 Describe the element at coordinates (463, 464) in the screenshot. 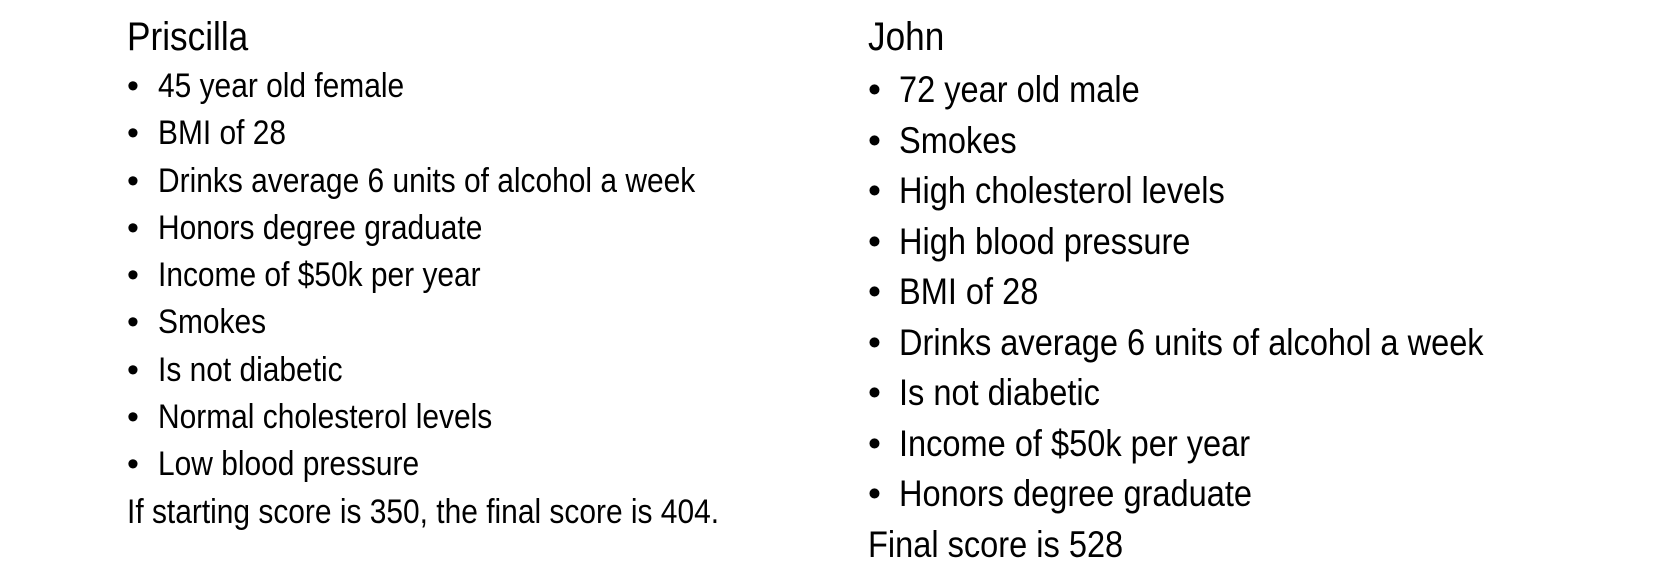

I see `list-item: • Low blood pressure` at that location.